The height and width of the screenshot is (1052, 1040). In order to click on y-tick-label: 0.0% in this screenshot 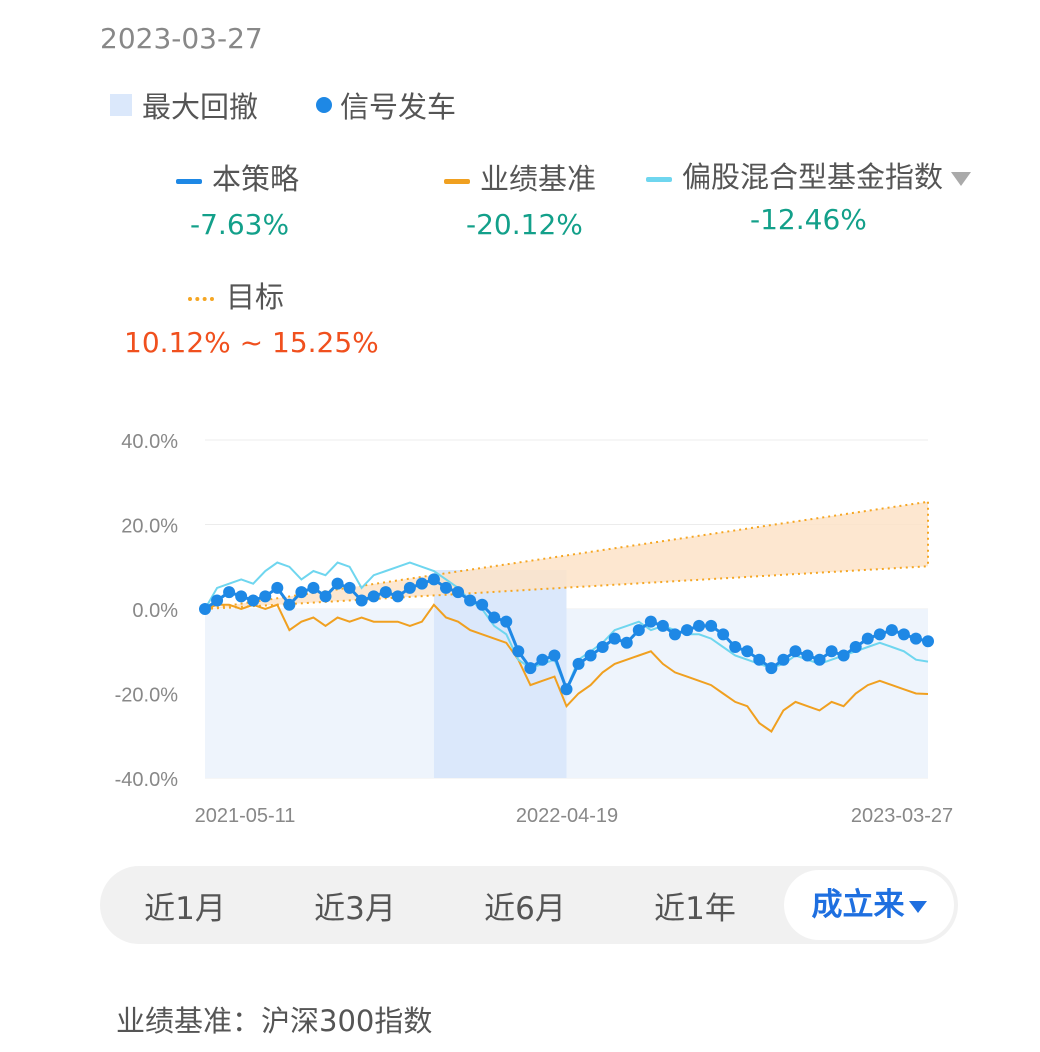, I will do `click(155, 611)`.